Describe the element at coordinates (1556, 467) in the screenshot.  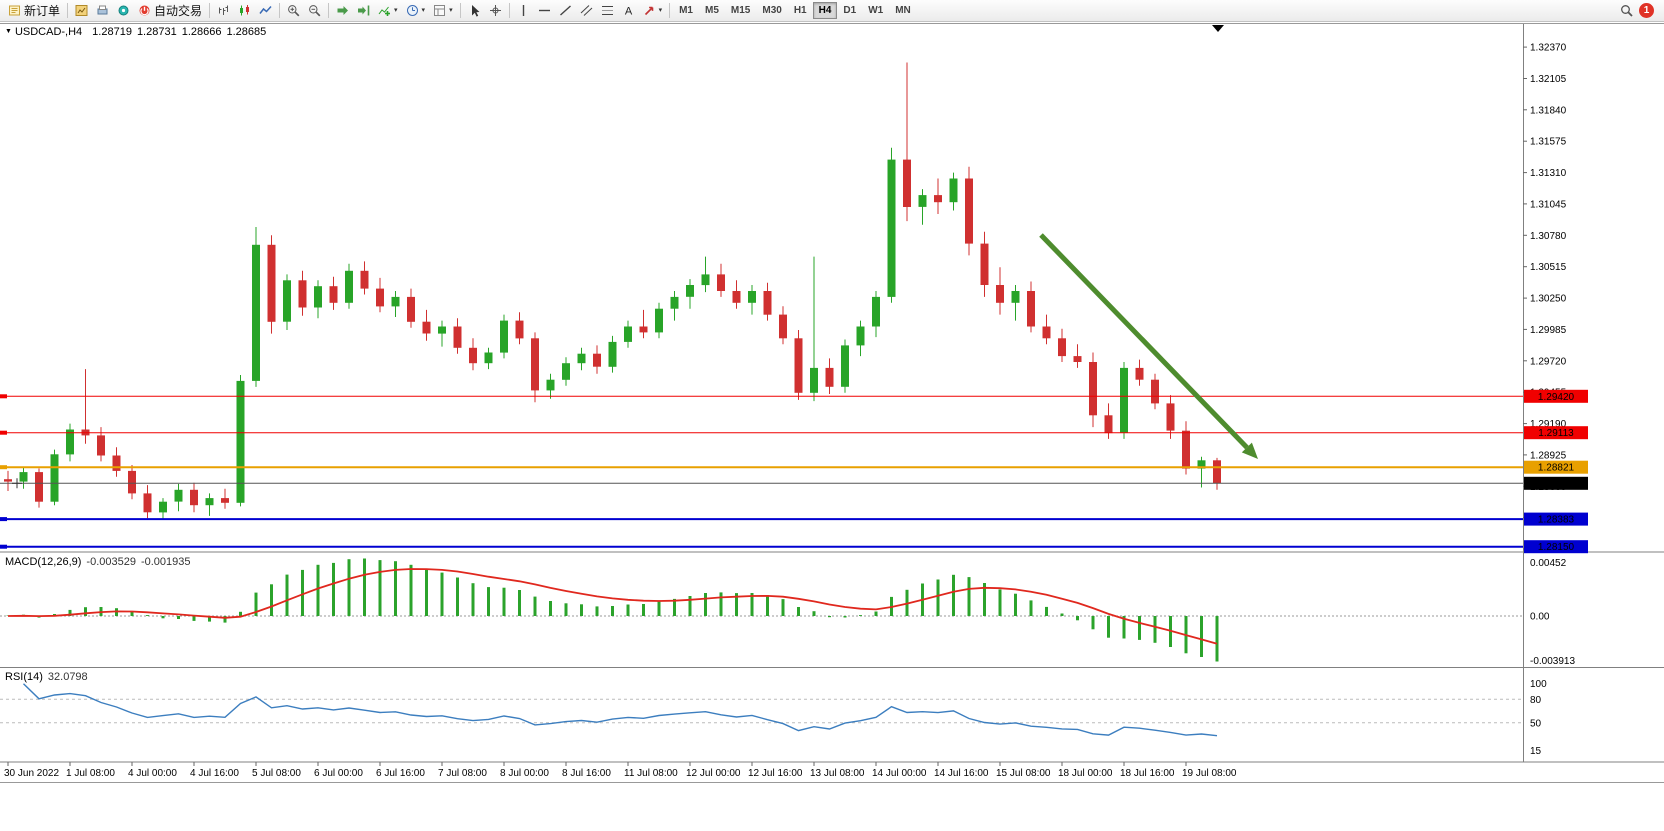
I see `price-badge: 1.28821` at that location.